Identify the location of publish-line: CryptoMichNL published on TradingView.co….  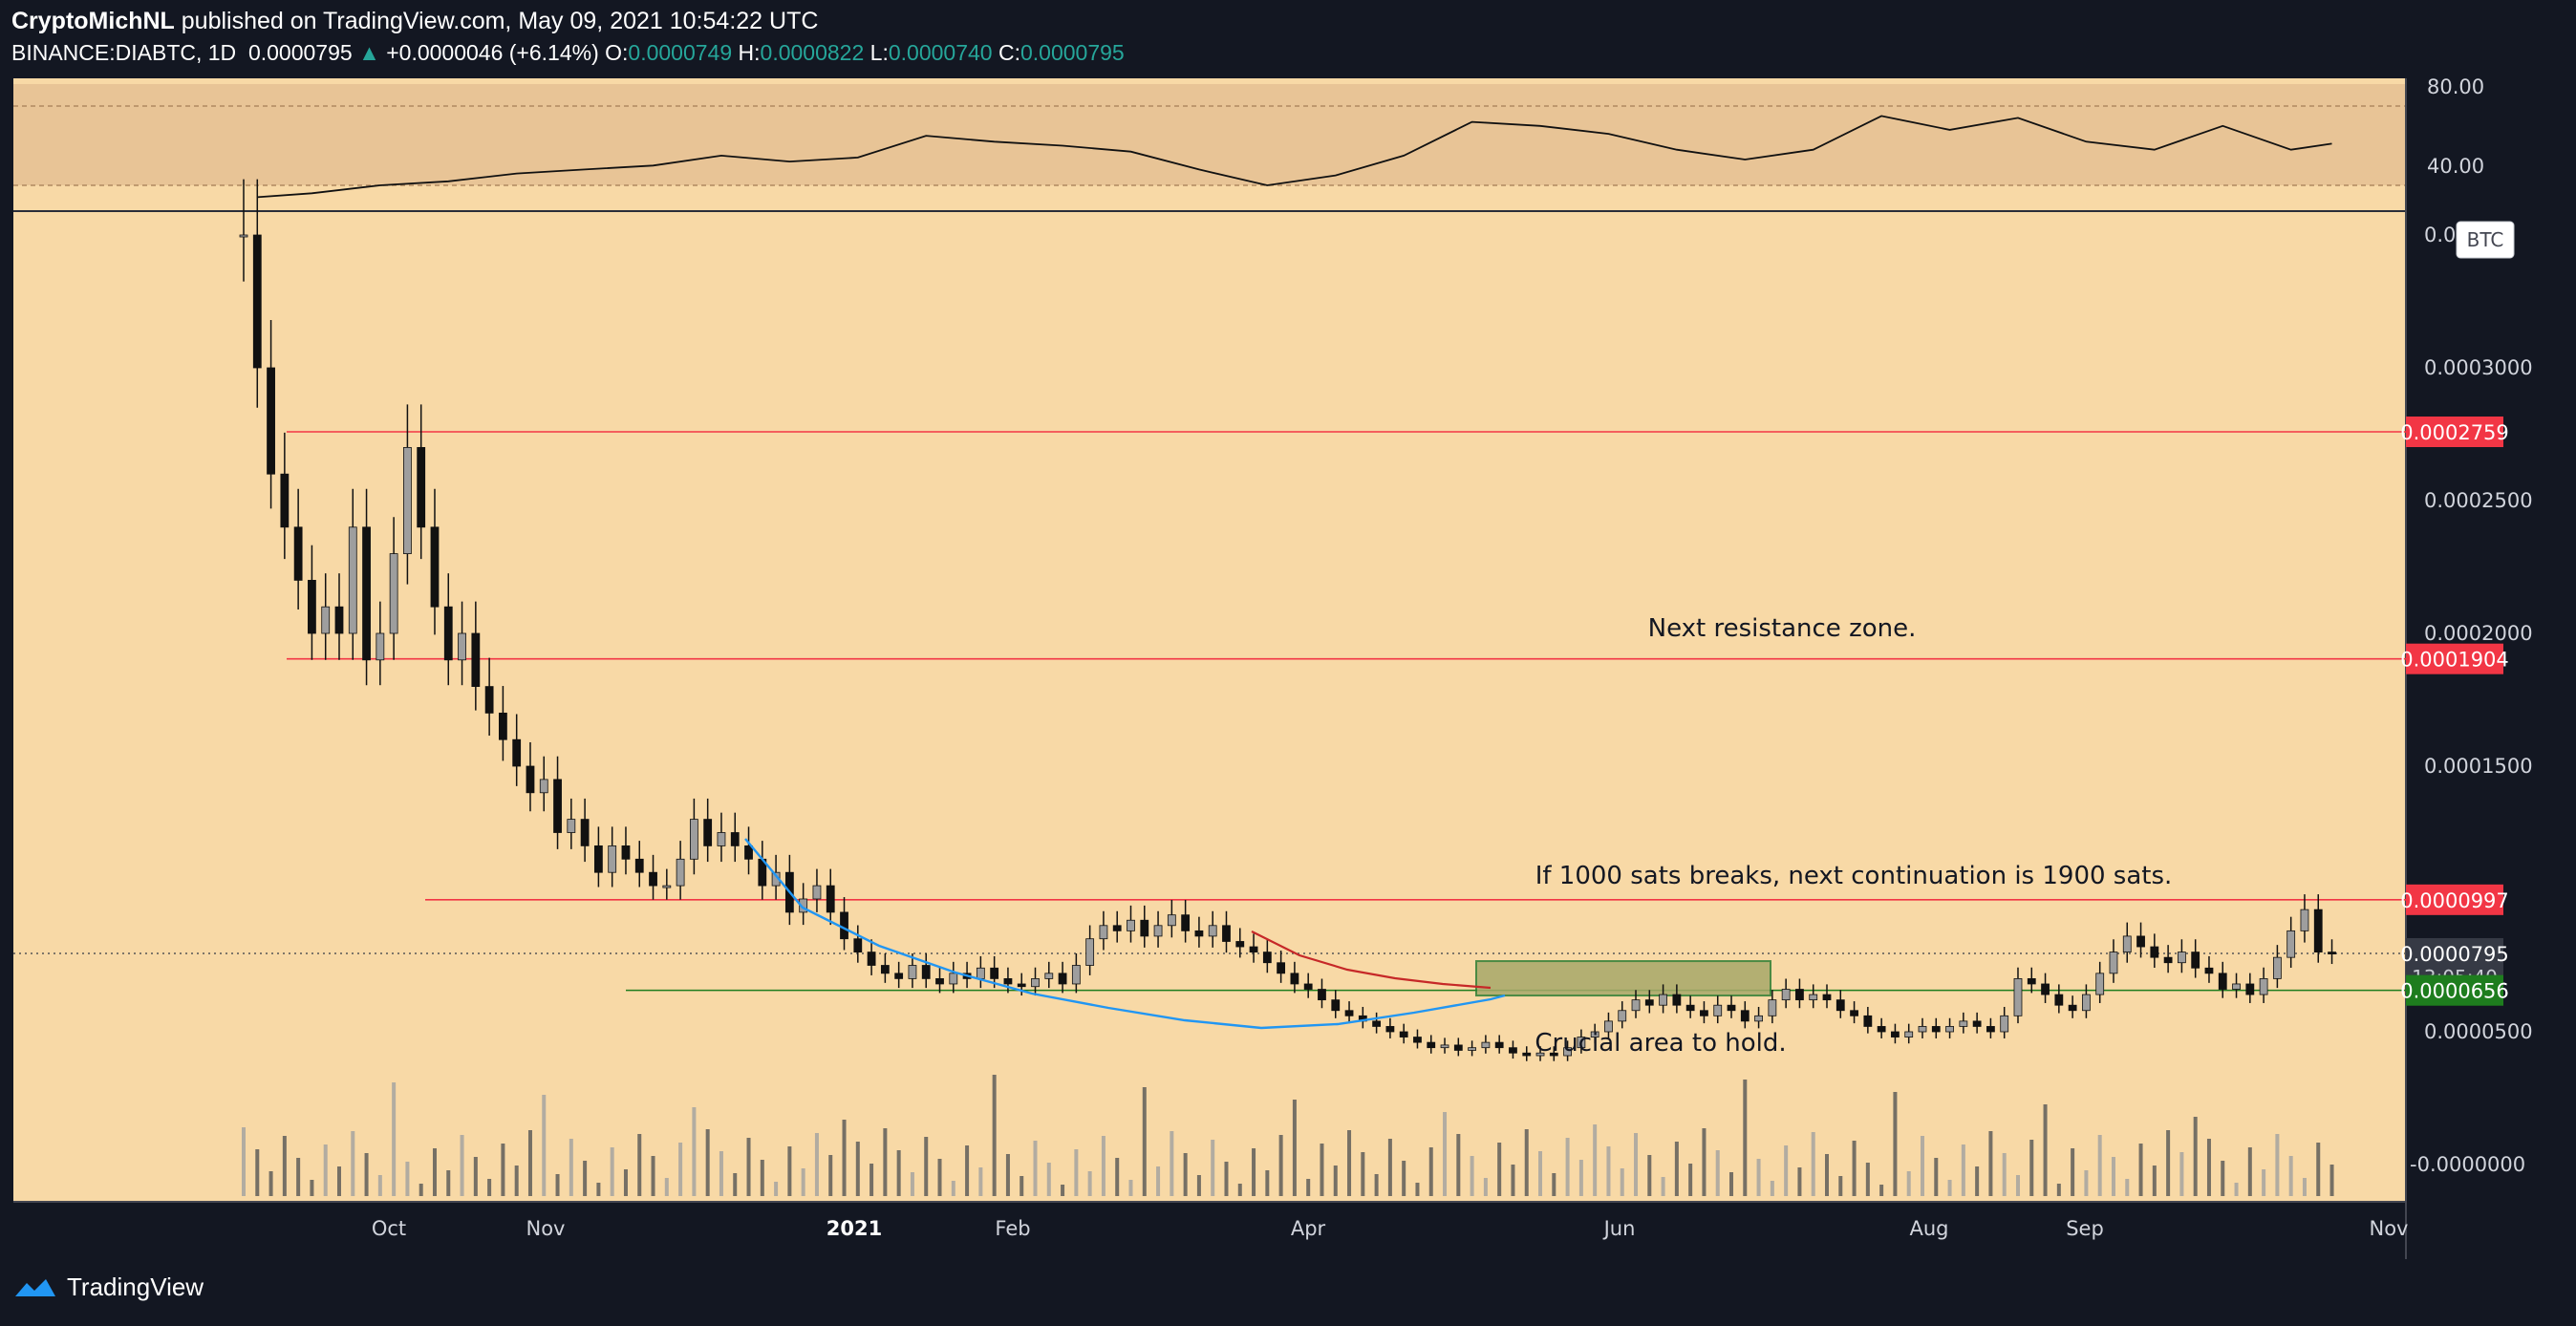
(414, 21).